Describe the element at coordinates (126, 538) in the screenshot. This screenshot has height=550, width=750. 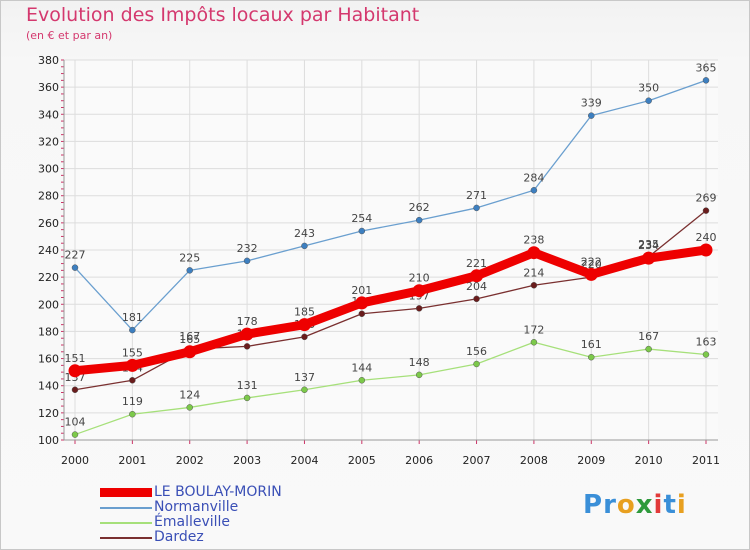
I see `legend-swatch-dardez` at that location.